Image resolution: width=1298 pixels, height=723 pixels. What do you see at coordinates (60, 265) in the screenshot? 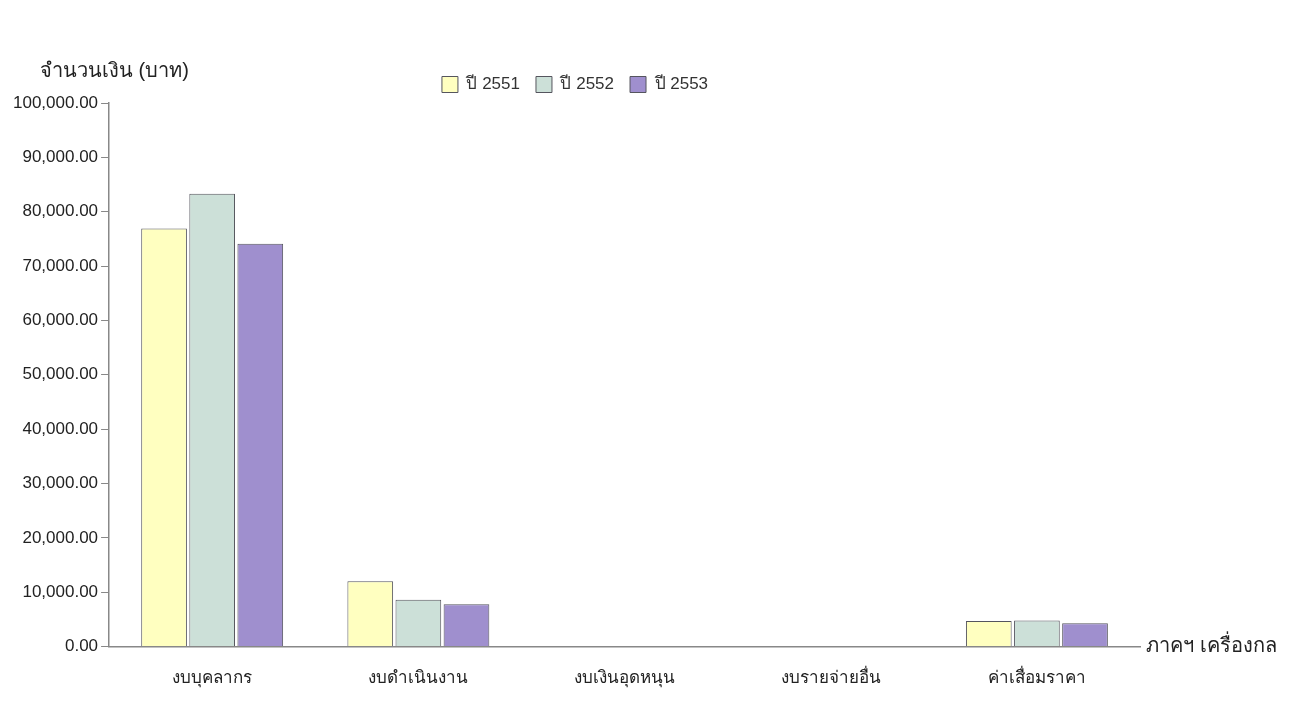
I see `y-tick-label: 70,000.00` at bounding box center [60, 265].